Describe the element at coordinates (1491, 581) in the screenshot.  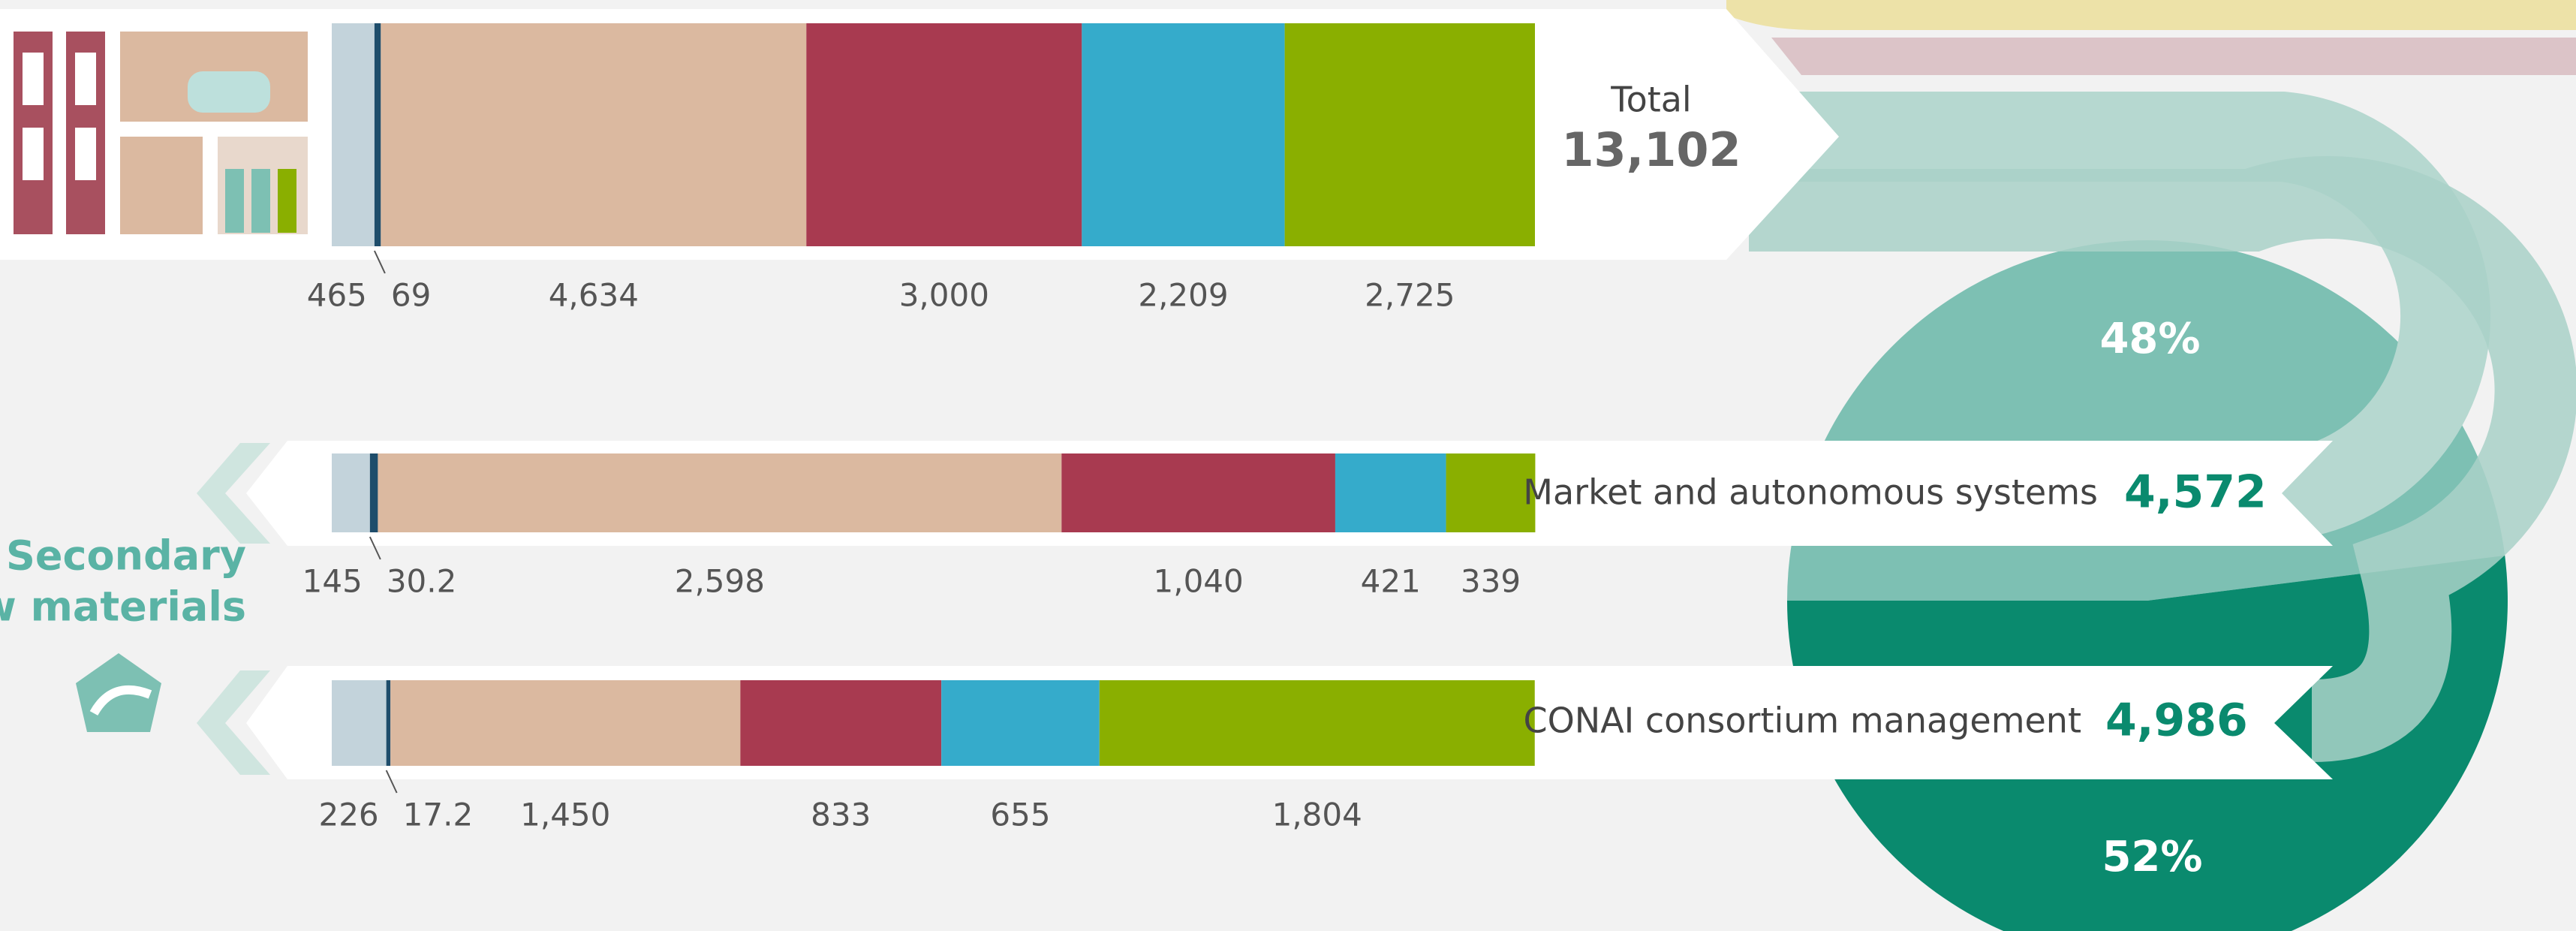
I see `value-label: 339` at that location.